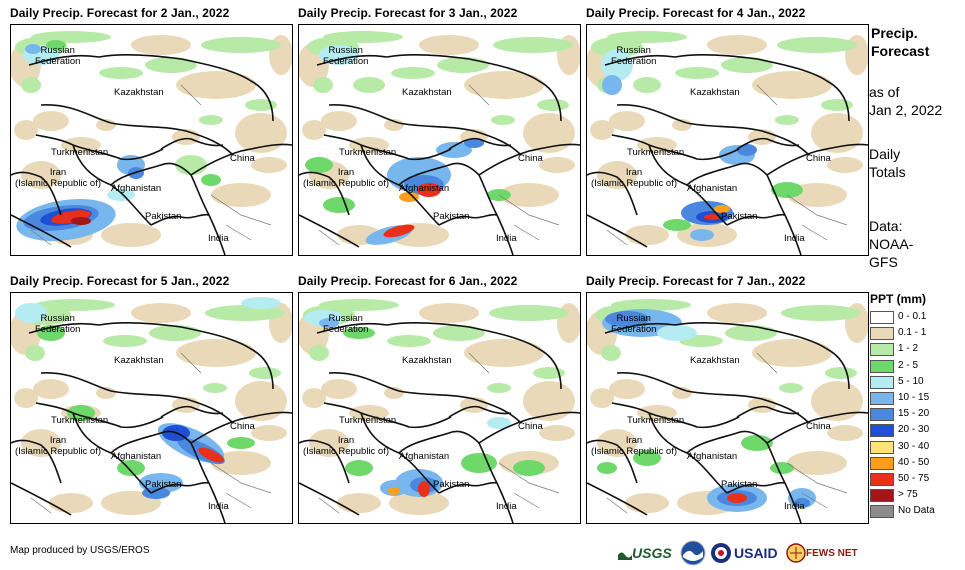  Describe the element at coordinates (914, 446) in the screenshot. I see `legend-label: 30 - 40` at that location.